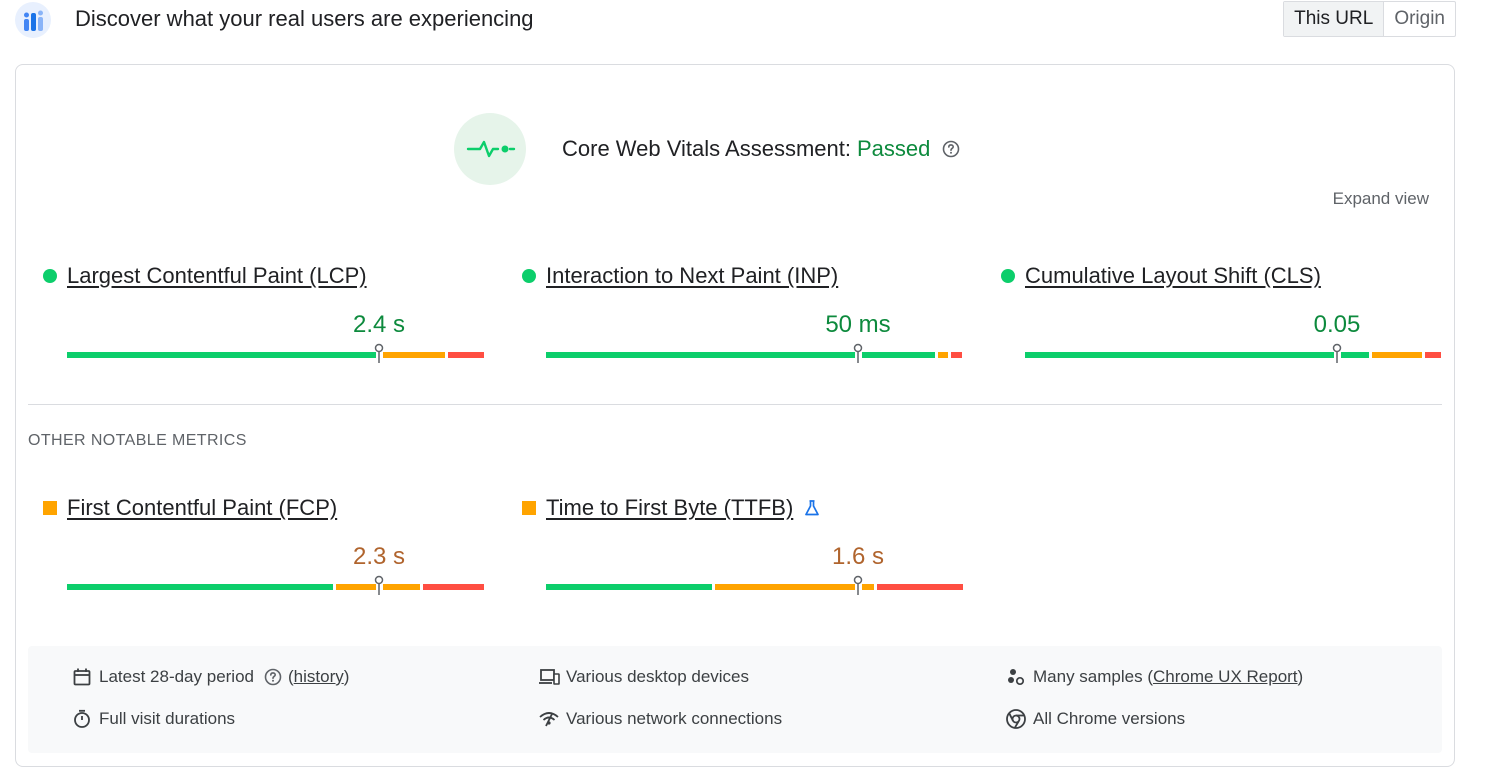 Image resolution: width=1500 pixels, height=784 pixels. Describe the element at coordinates (1109, 718) in the screenshot. I see `versions-label: All Chrome versions` at that location.